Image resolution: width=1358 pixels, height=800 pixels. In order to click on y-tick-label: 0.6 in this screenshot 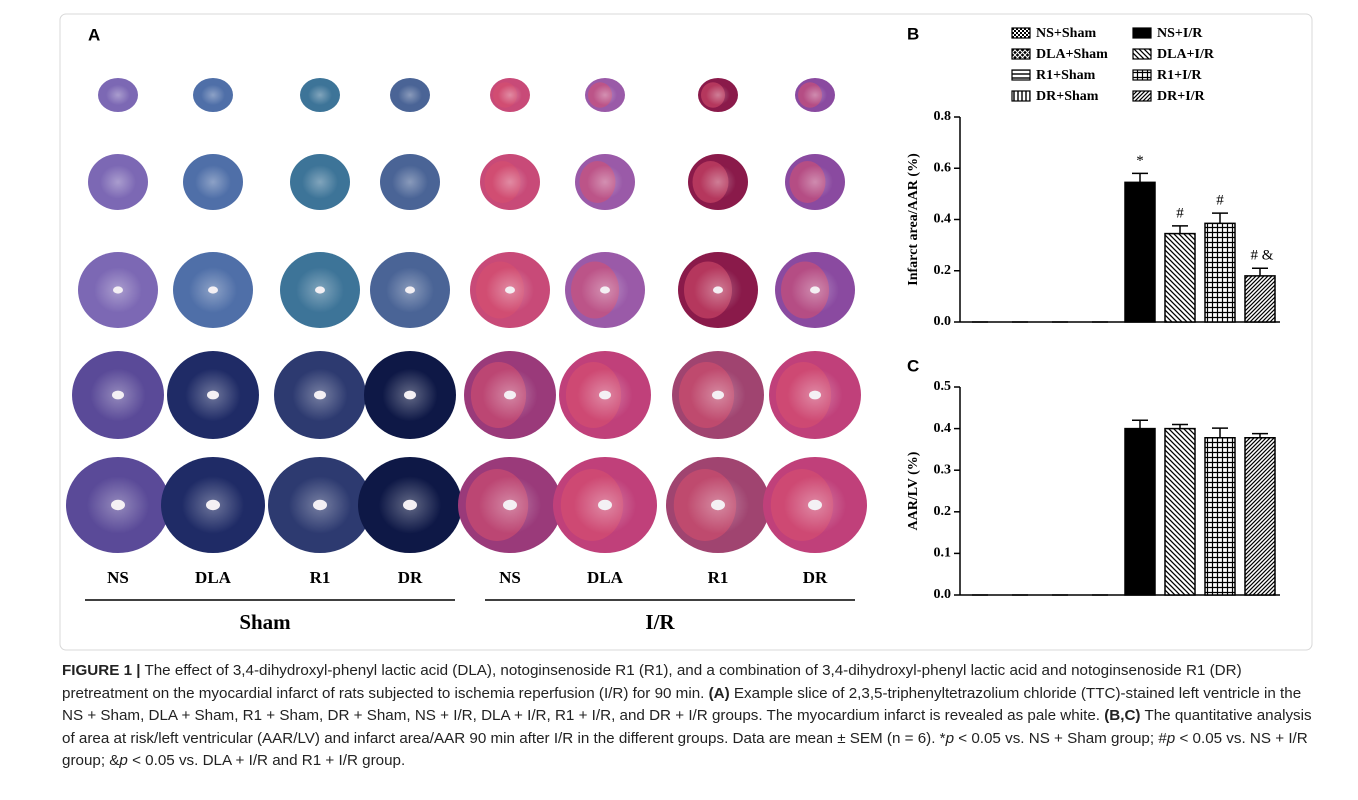, I will do `click(943, 167)`.